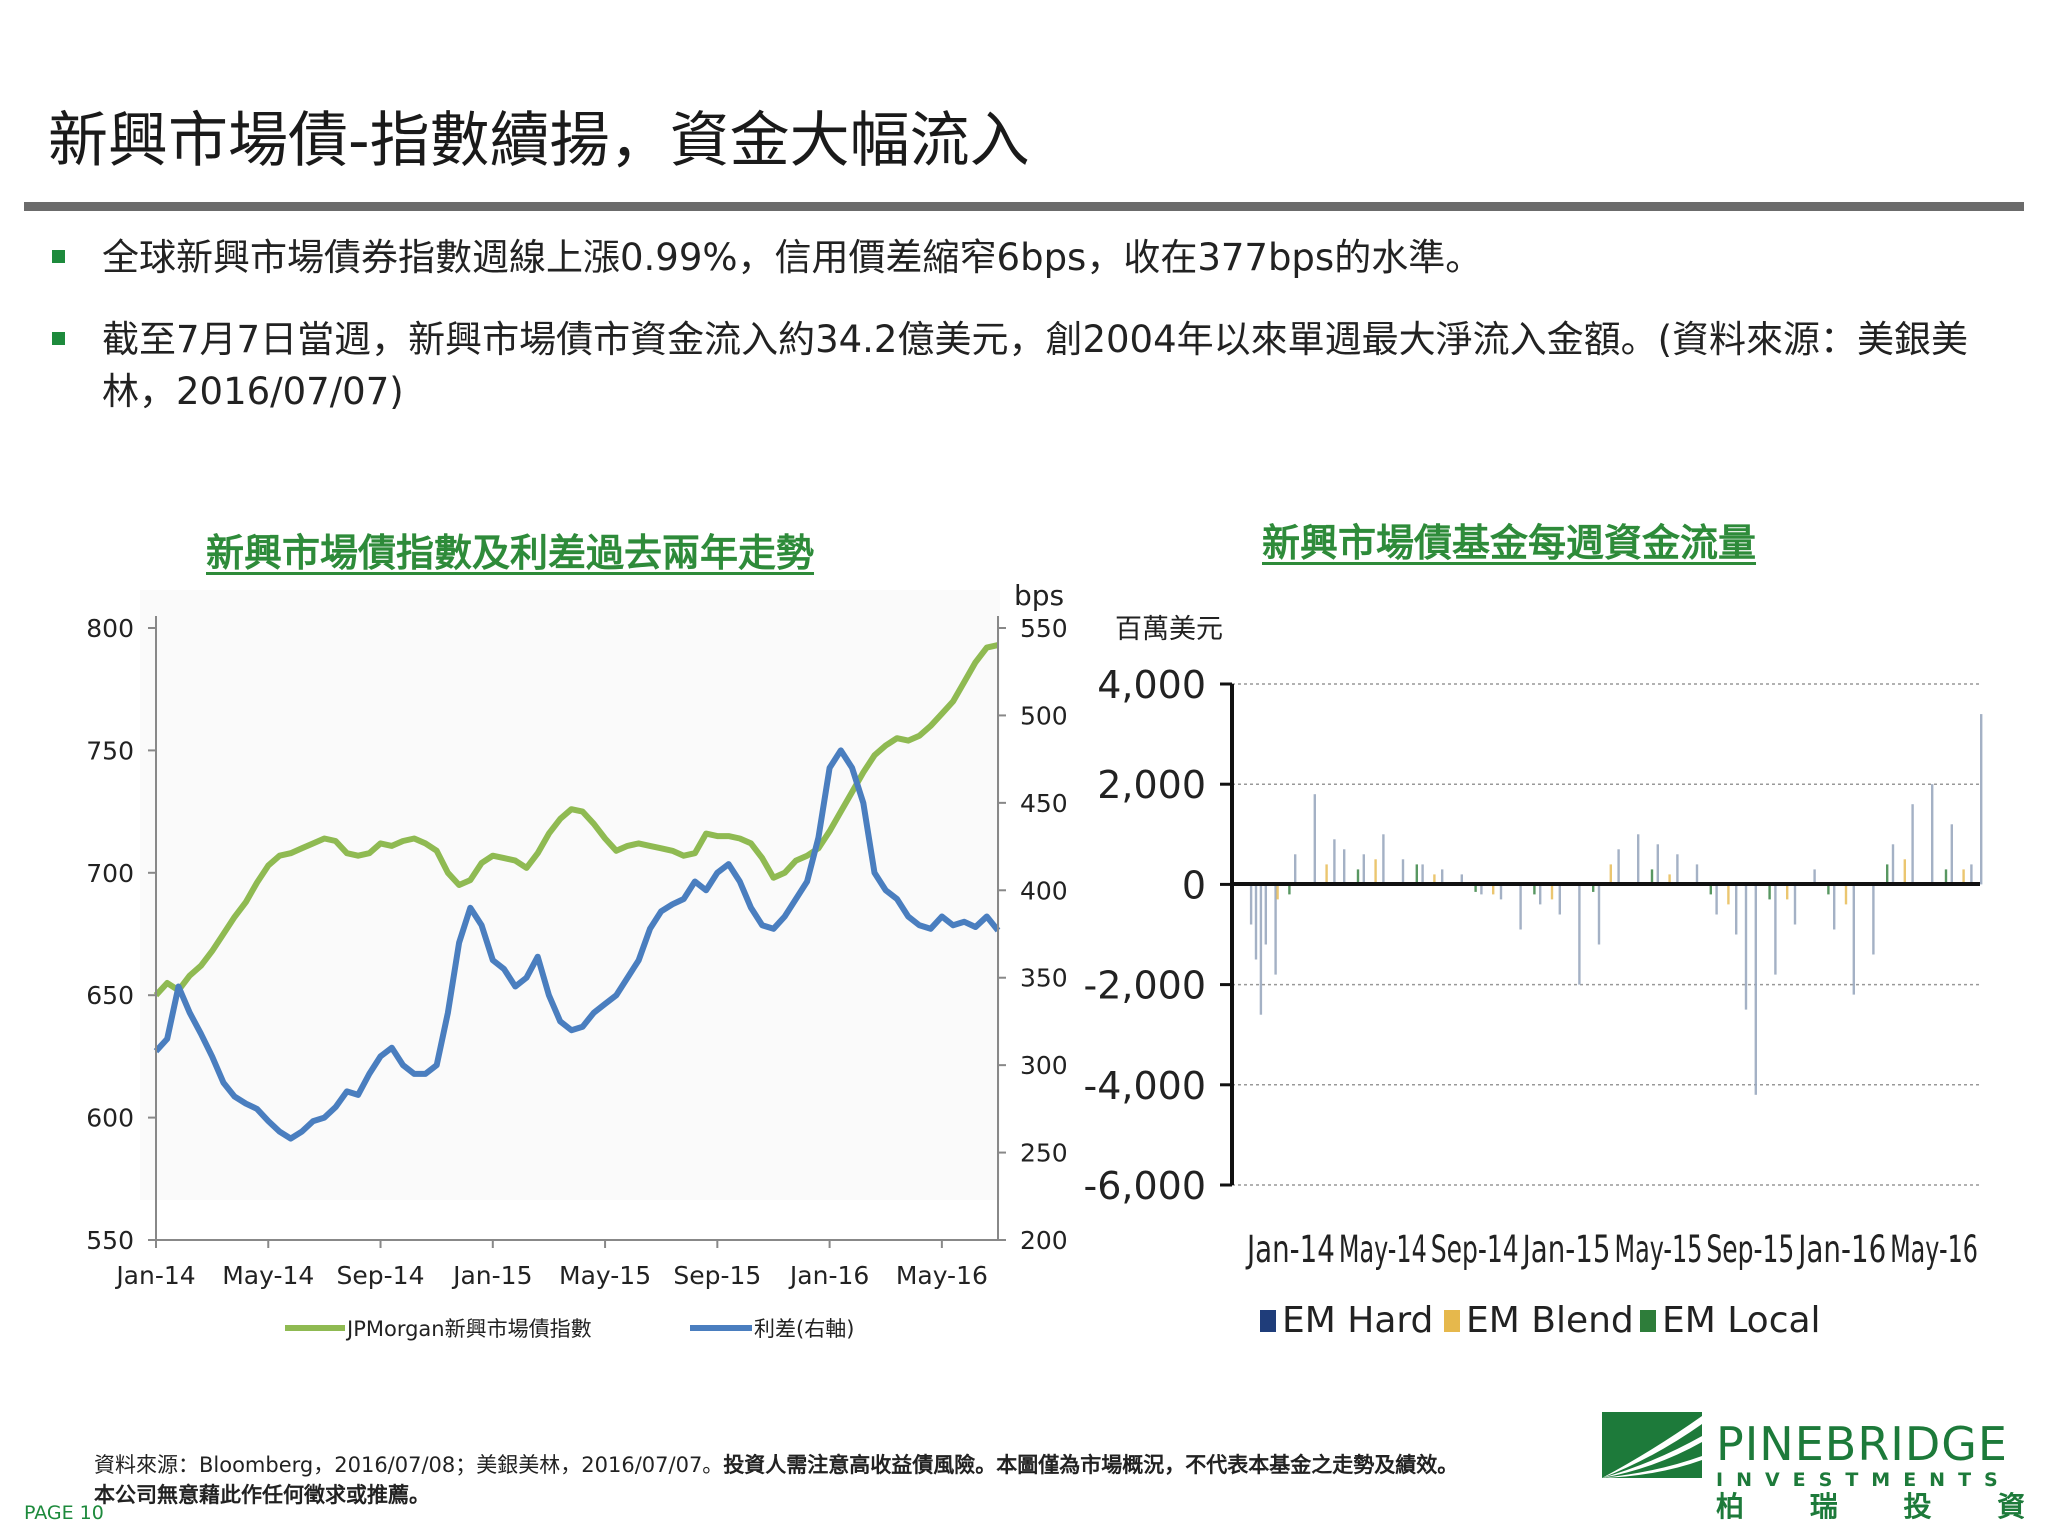  I want to click on right-axis-unit: bps, so click(1039, 595).